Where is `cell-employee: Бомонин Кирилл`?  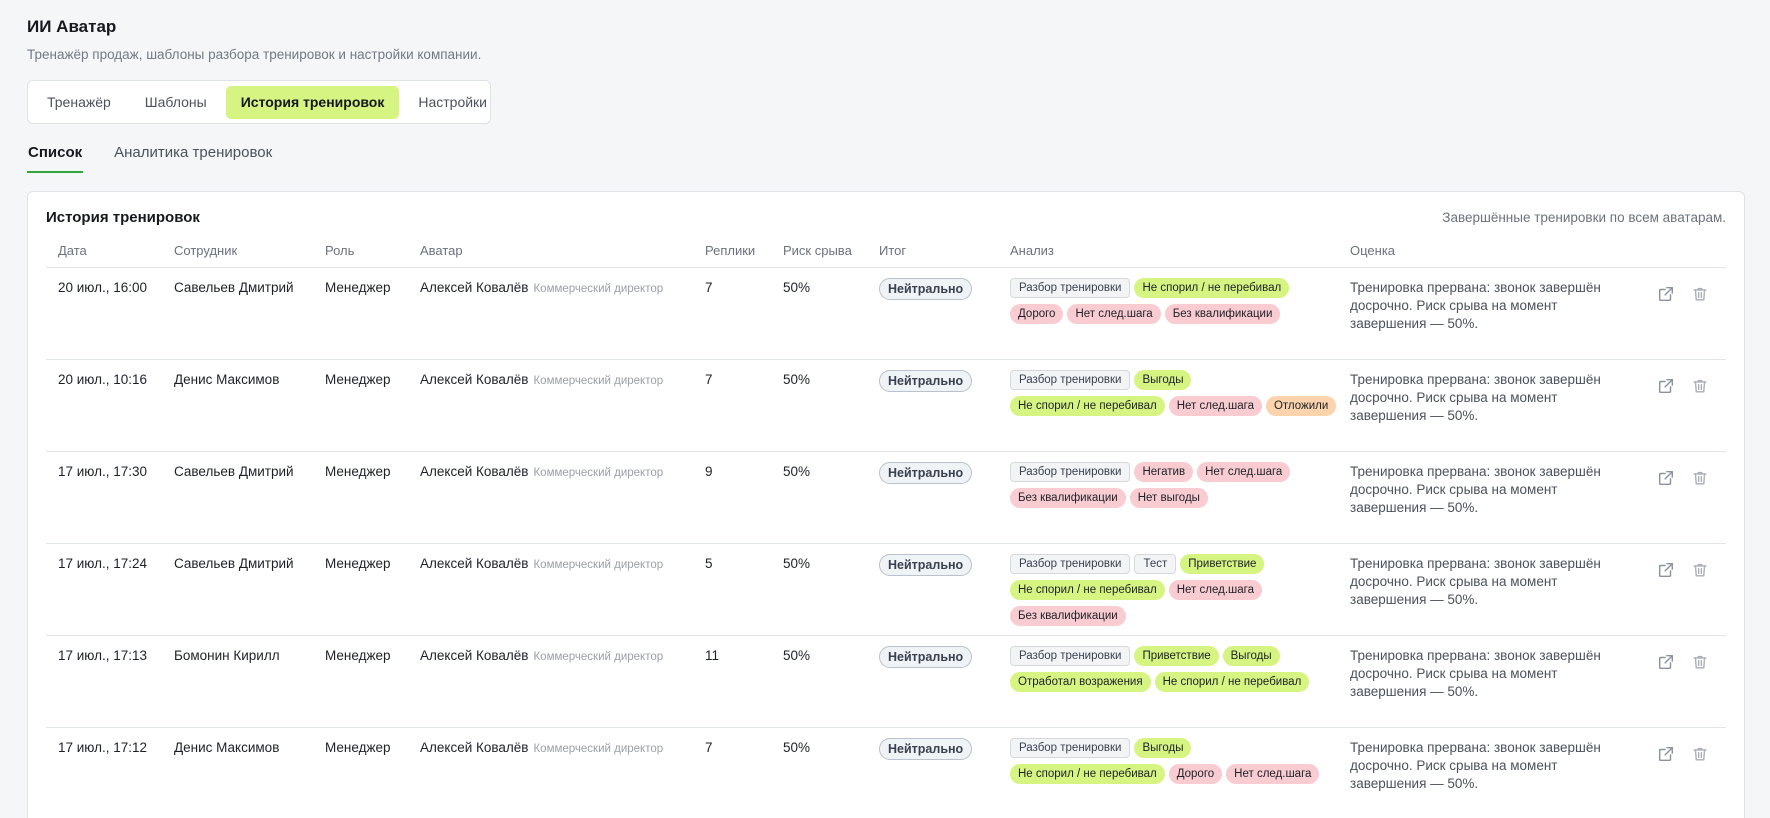 cell-employee: Бомонин Кирилл is located at coordinates (227, 655).